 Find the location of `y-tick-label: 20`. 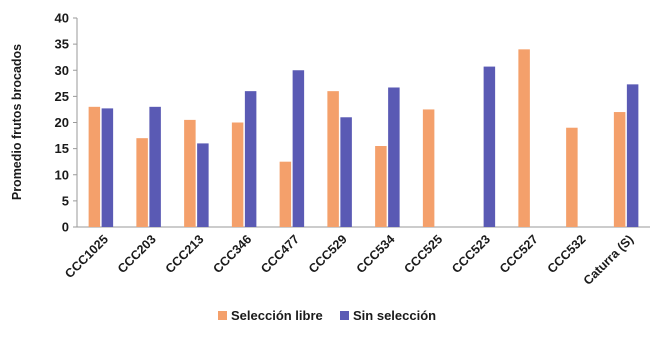

y-tick-label: 20 is located at coordinates (62, 122).